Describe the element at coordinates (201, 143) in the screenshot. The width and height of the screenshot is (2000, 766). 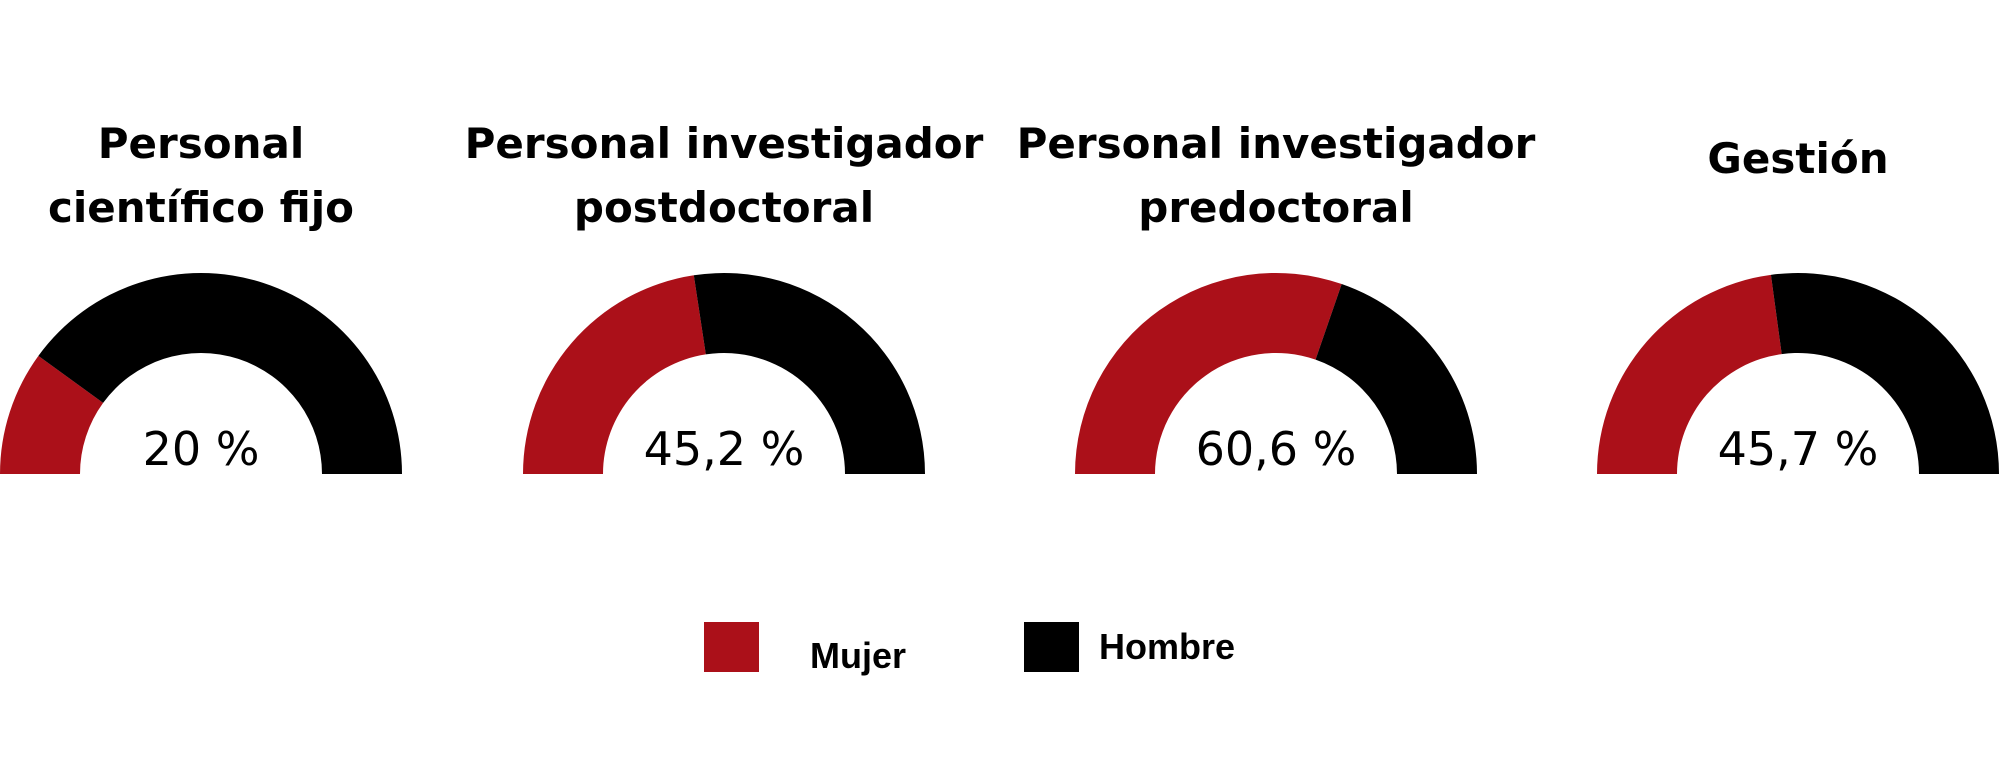
I see `gauge-title: Personal` at that location.